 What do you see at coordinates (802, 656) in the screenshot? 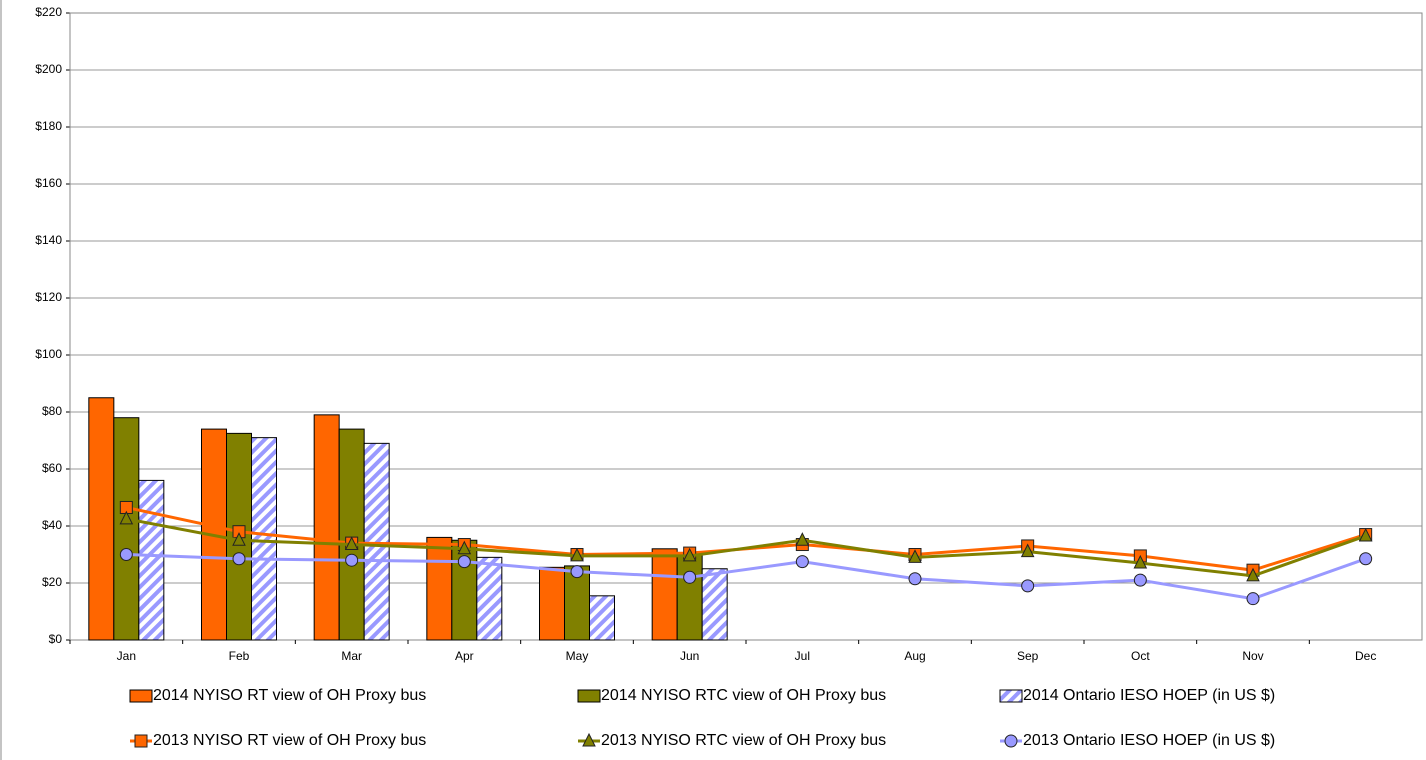
I see `x-tick-label: Jul` at bounding box center [802, 656].